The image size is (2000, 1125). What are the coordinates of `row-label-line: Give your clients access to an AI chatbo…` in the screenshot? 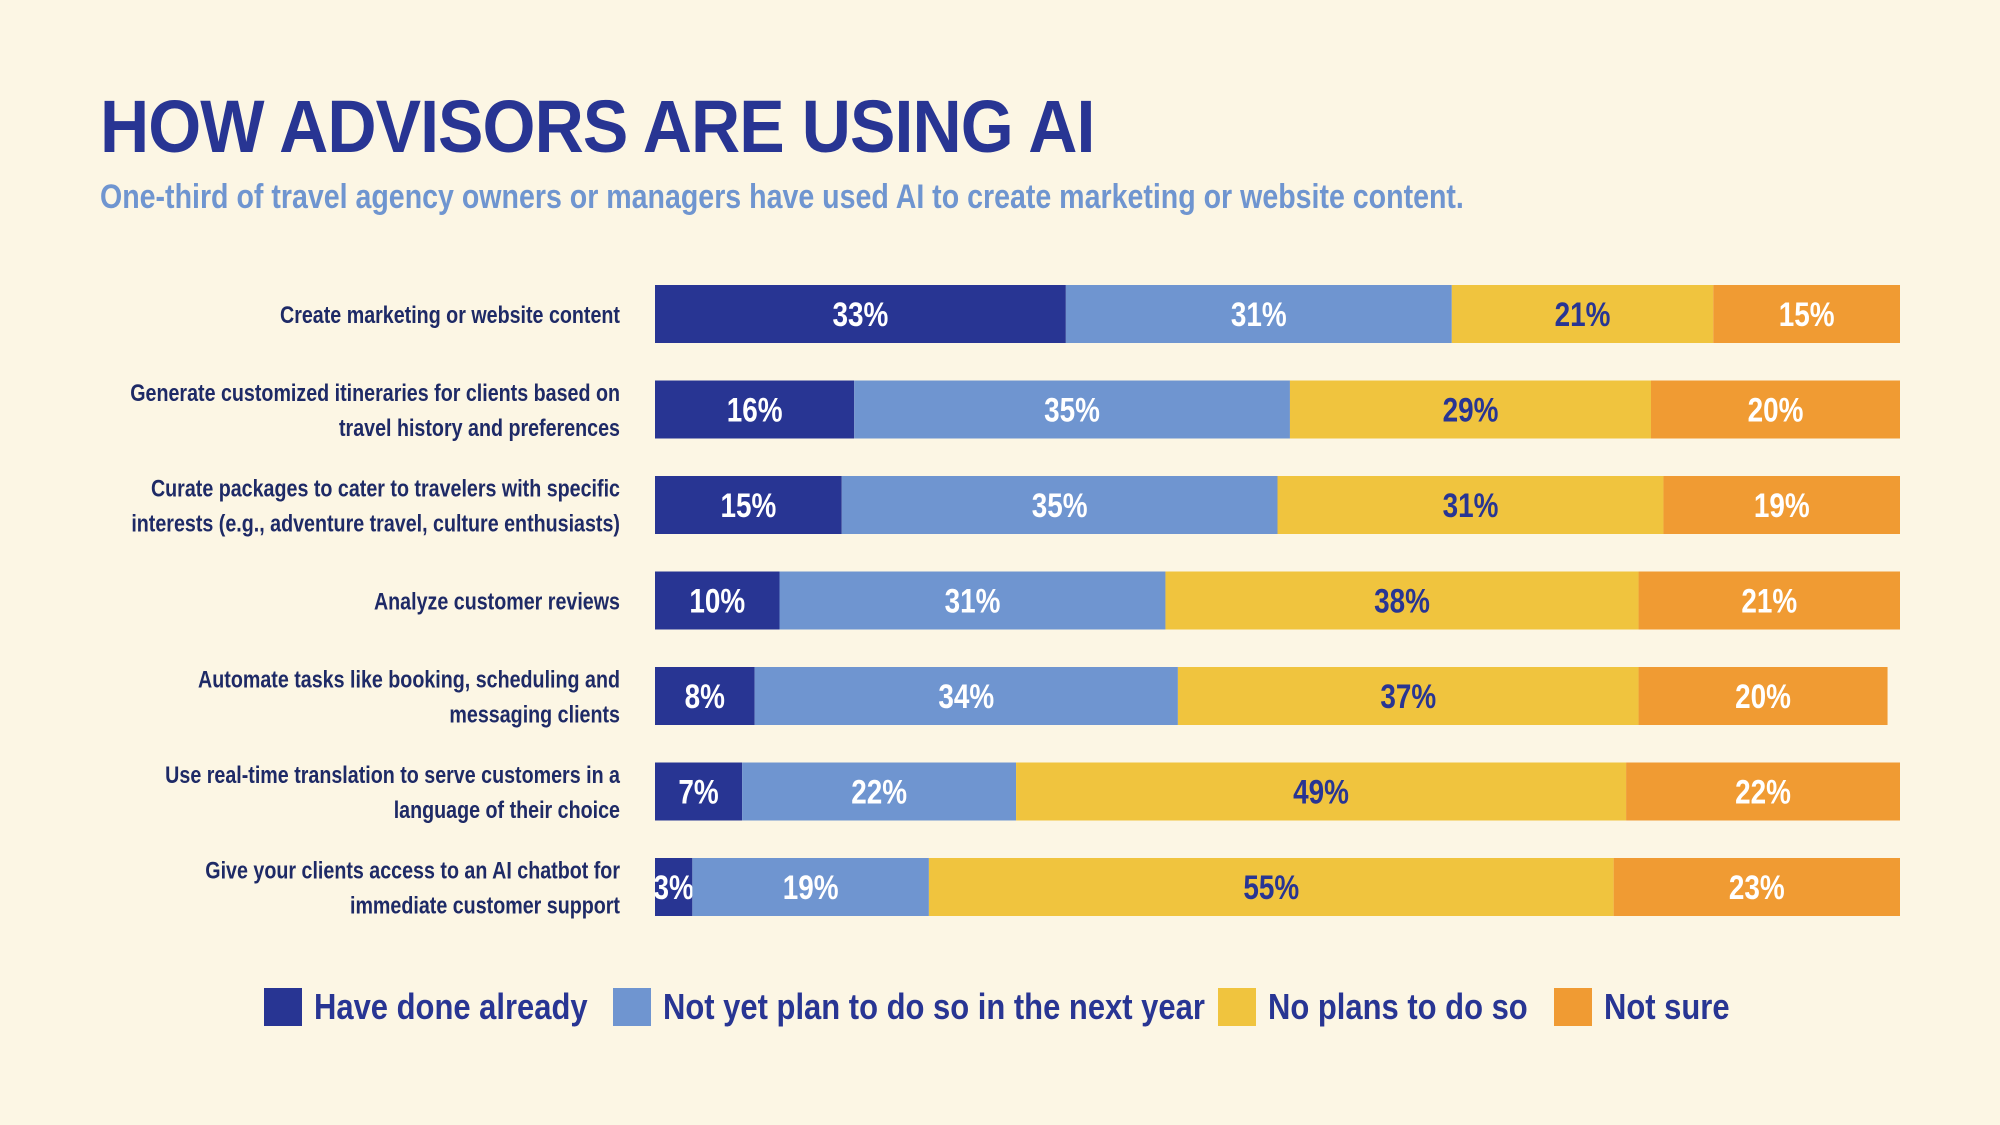 It's located at (412, 870).